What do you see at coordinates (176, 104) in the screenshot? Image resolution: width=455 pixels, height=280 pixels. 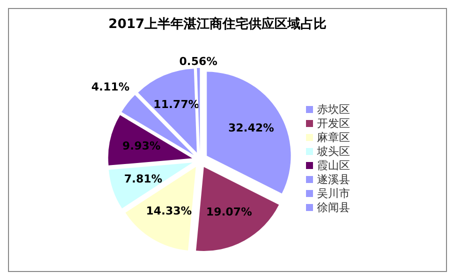 I see `data-label: 11.77%` at bounding box center [176, 104].